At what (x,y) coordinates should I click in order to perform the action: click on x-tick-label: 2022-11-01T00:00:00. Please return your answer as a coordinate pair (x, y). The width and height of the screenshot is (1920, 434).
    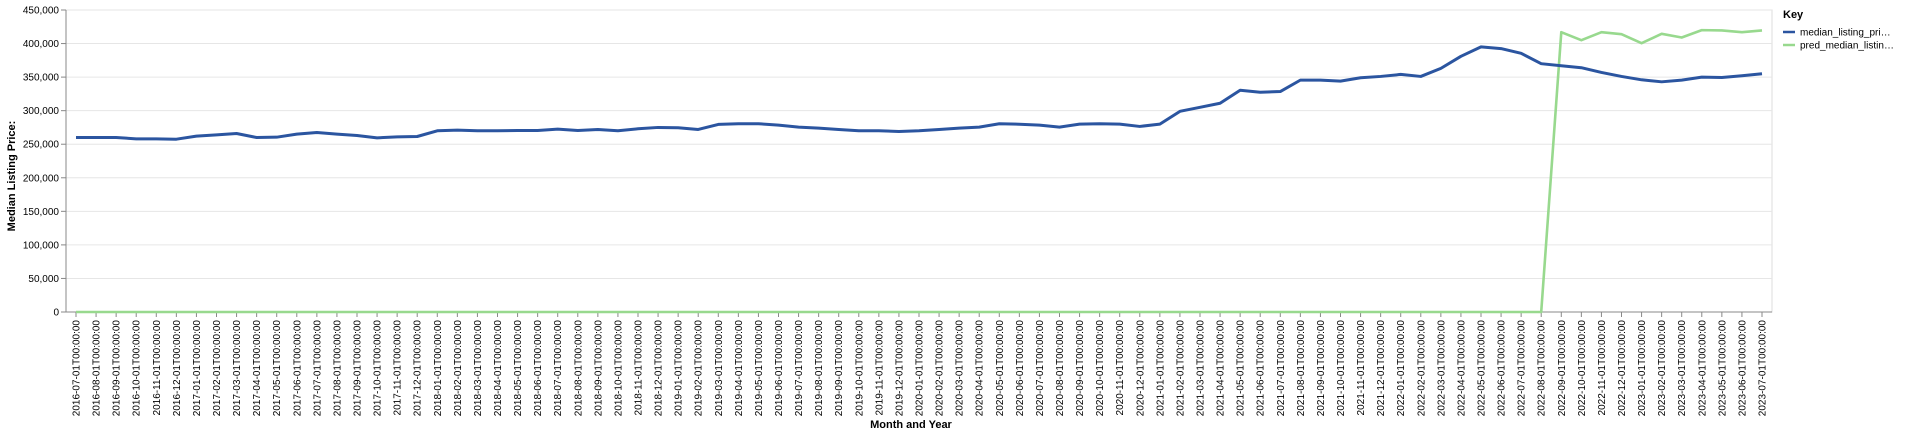
    Looking at the image, I should click on (1602, 368).